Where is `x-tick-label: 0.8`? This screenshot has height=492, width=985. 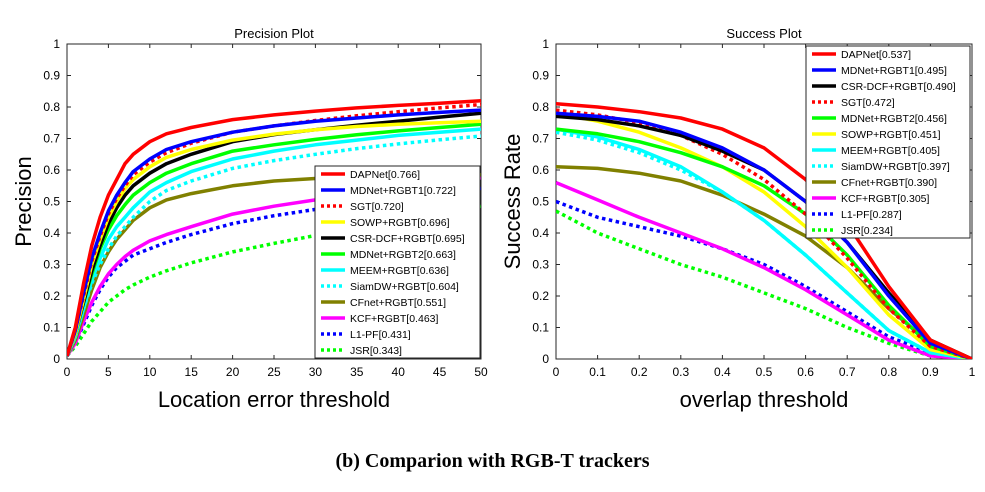 x-tick-label: 0.8 is located at coordinates (888, 372).